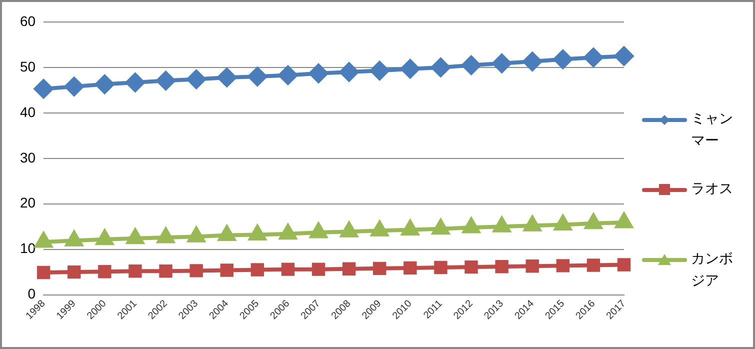 Image resolution: width=755 pixels, height=349 pixels. I want to click on y-tick-label: 60, so click(28, 20).